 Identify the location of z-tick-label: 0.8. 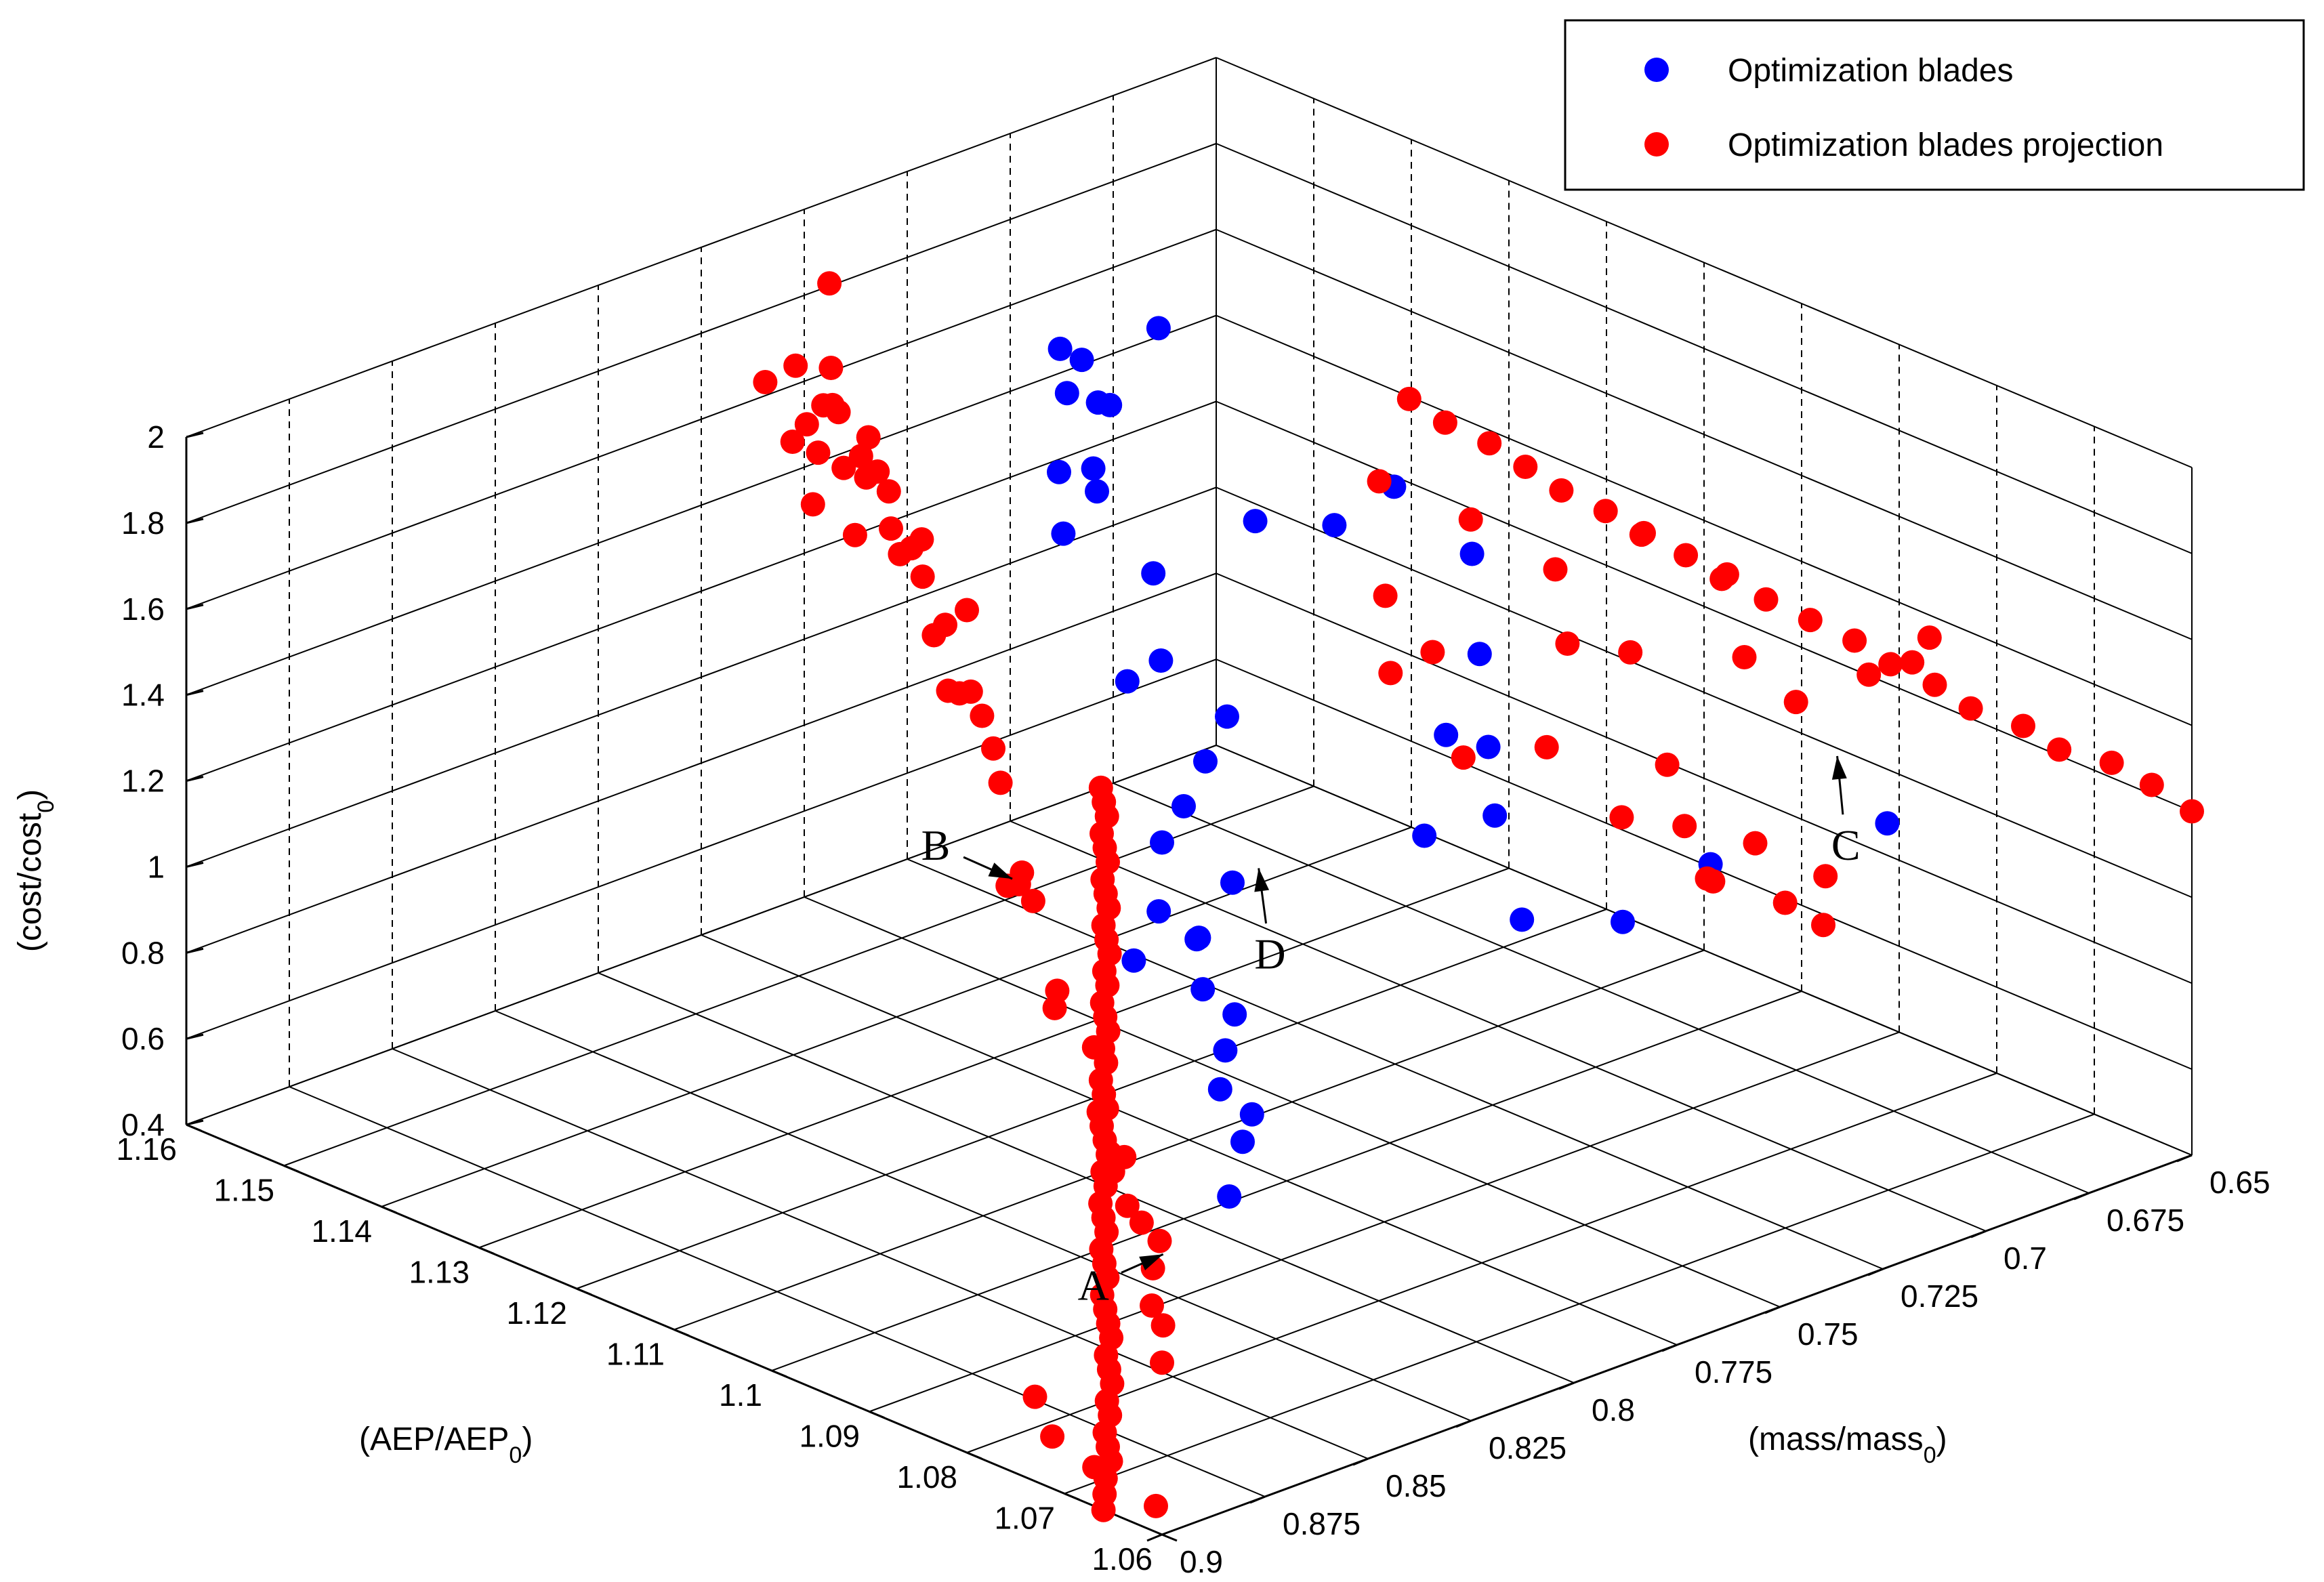
(143, 953).